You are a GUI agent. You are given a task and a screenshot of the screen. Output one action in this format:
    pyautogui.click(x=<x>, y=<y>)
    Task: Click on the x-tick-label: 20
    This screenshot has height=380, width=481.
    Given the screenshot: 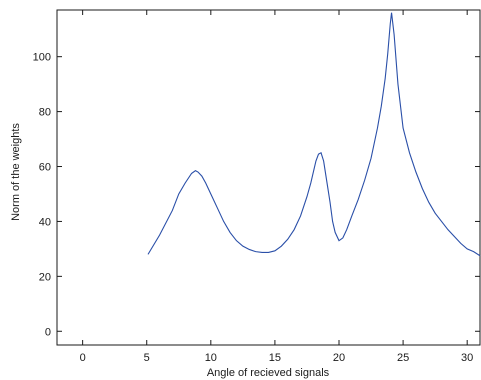 What is the action you would take?
    pyautogui.click(x=339, y=358)
    